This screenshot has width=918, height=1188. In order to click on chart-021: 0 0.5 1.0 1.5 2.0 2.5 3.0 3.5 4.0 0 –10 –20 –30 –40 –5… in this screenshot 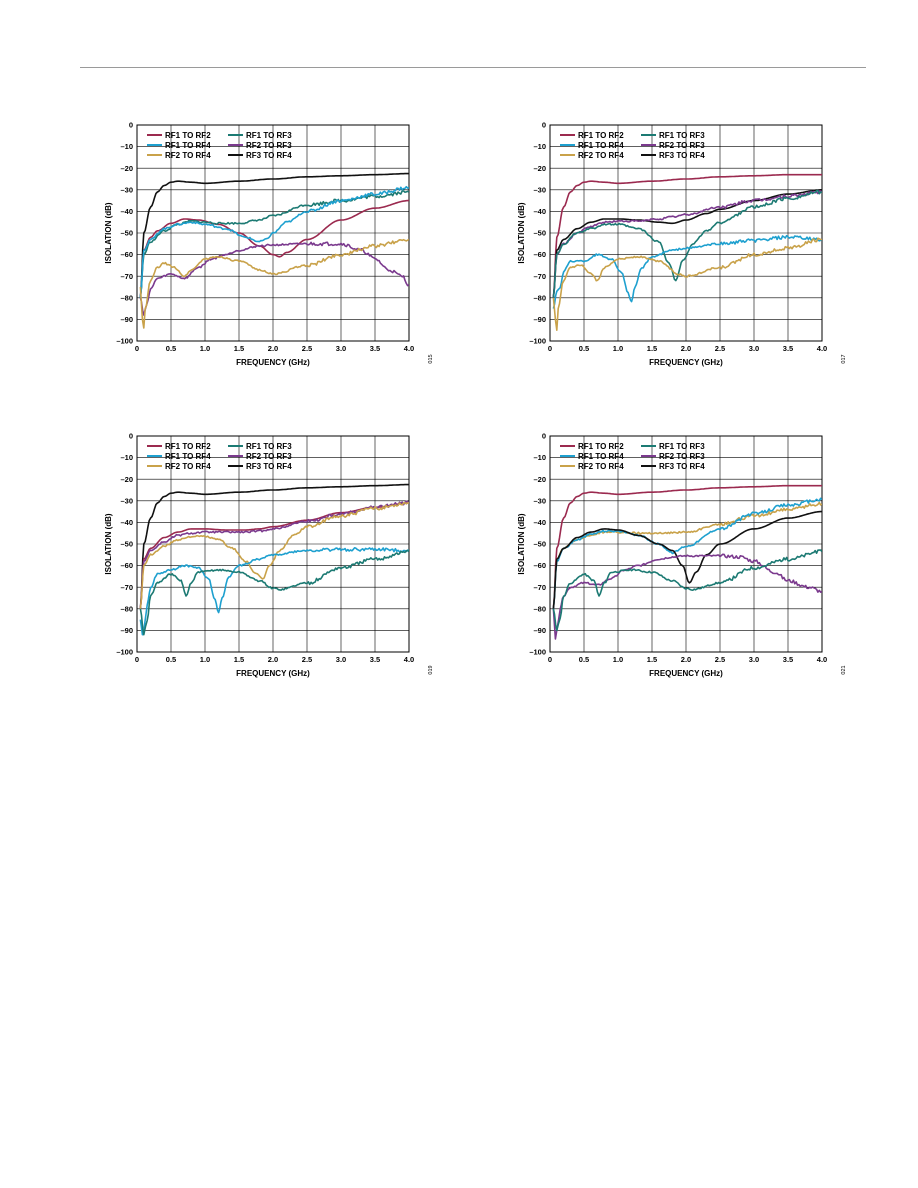, I will do `click(682, 555)`.